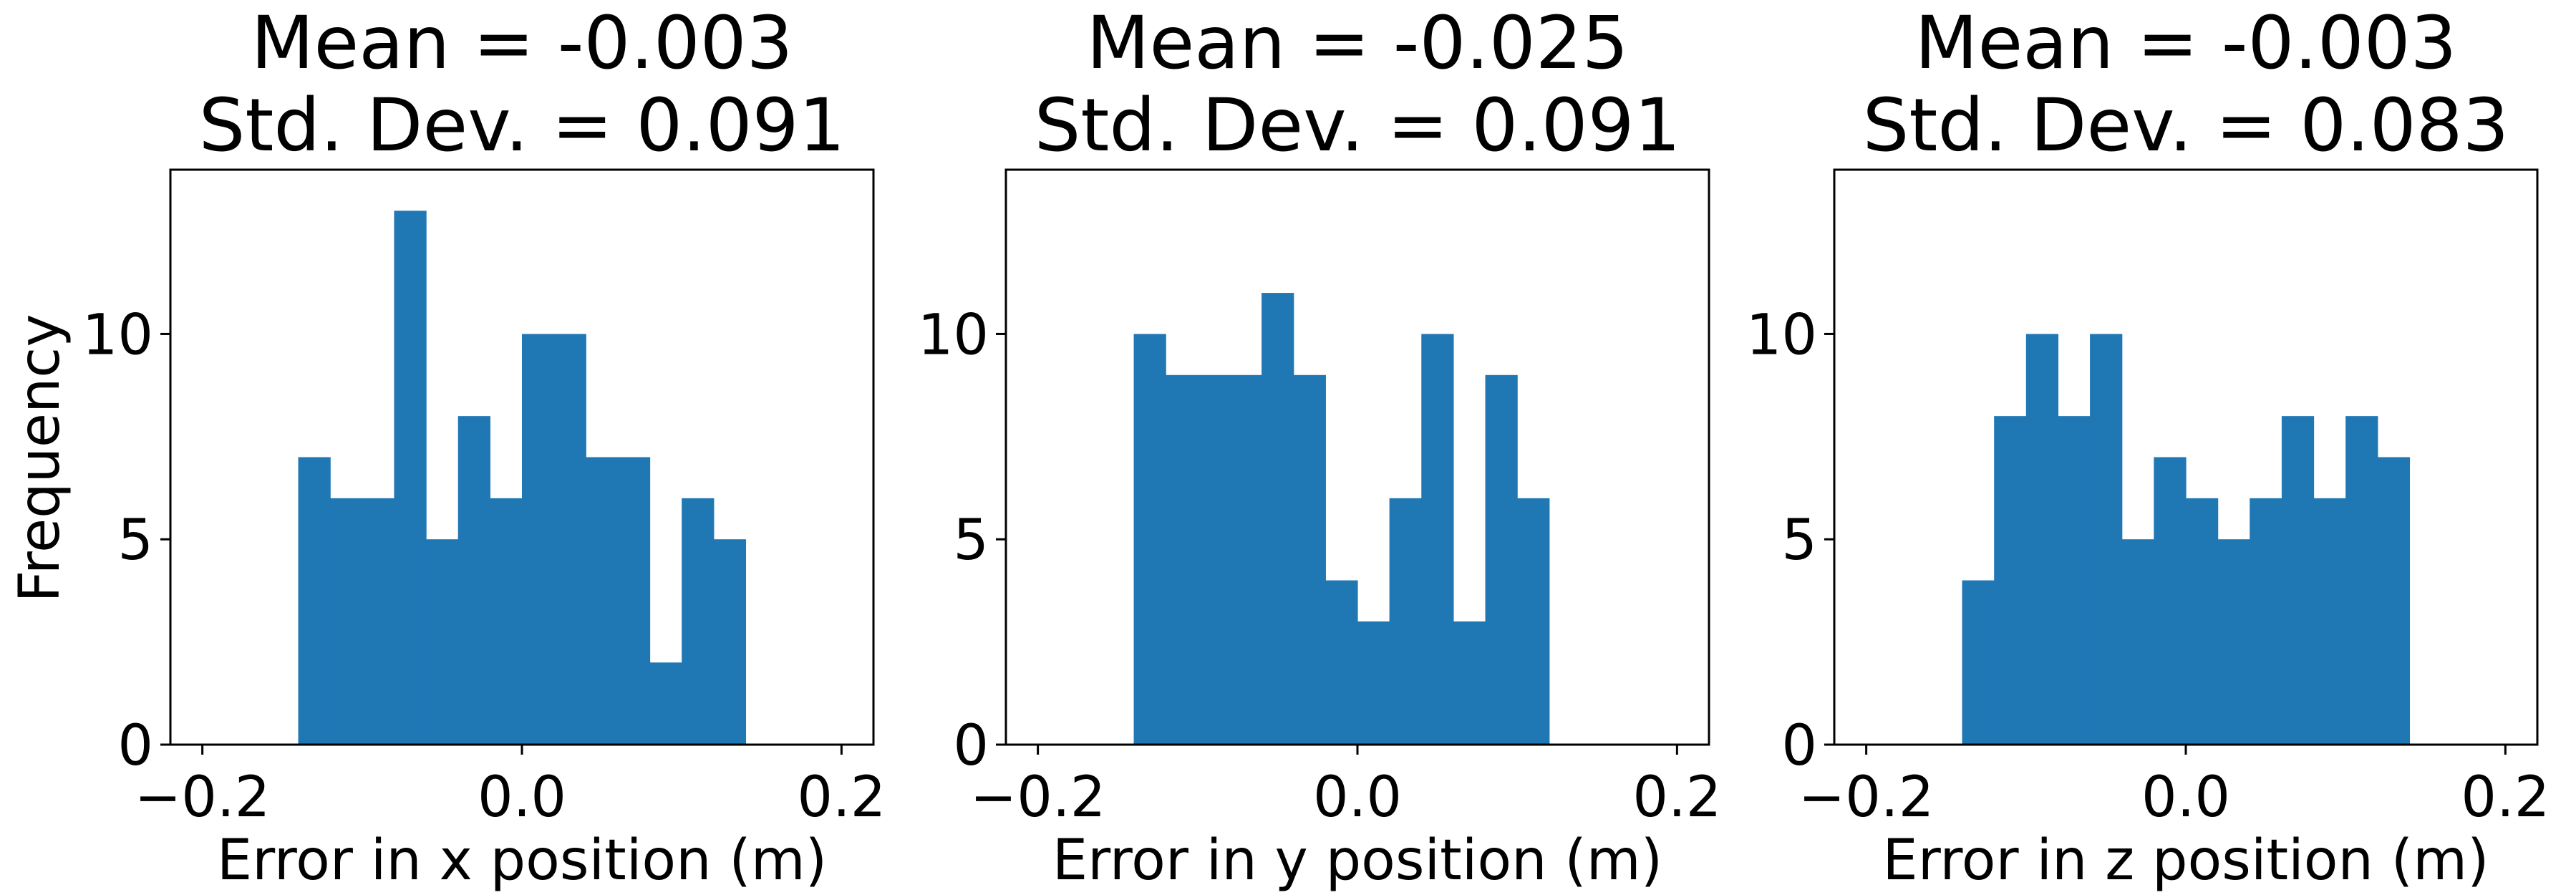 This screenshot has height=895, width=2576. What do you see at coordinates (1357, 860) in the screenshot?
I see `x-axis-label: Error in y position (m)` at bounding box center [1357, 860].